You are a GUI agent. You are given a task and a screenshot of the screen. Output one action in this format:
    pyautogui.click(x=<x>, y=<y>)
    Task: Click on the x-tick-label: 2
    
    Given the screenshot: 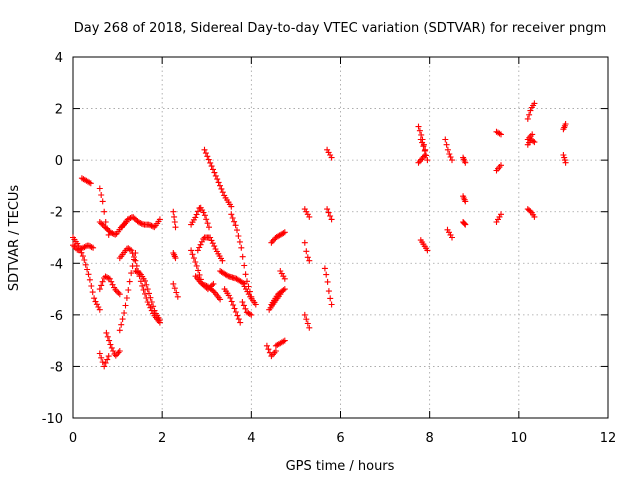 What is the action you would take?
    pyautogui.click(x=162, y=438)
    